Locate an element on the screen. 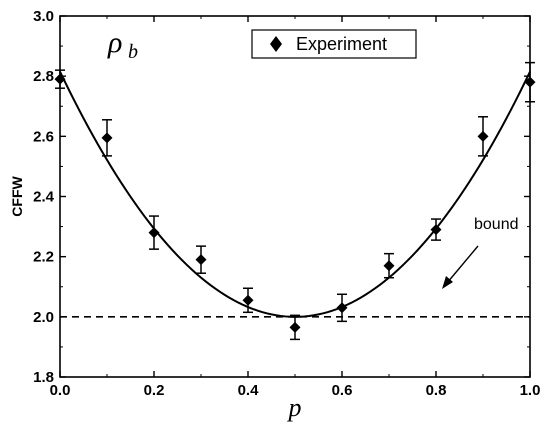 The width and height of the screenshot is (550, 428). legend-marker is located at coordinates (276, 44).